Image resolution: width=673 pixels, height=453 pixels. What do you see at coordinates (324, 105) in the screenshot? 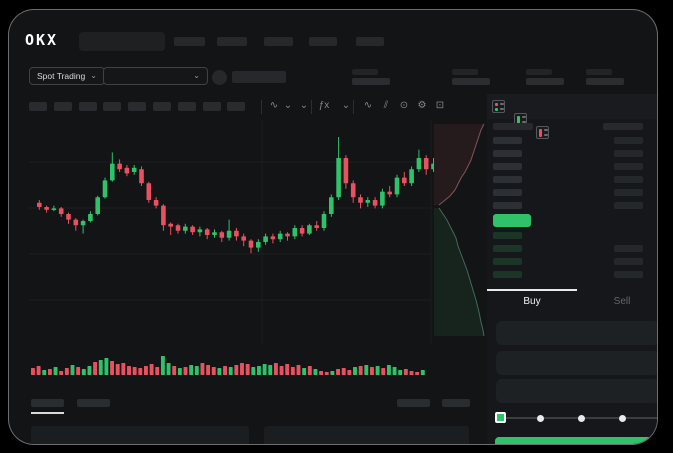
I see `indicators-fx-icon: ƒx` at bounding box center [324, 105].